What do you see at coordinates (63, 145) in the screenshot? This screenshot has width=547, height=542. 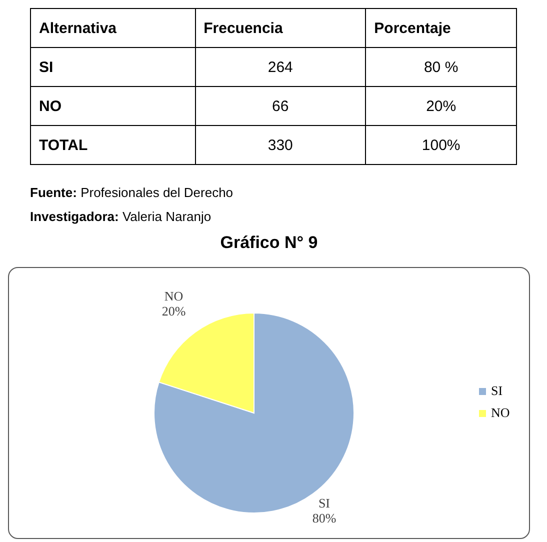 I see `category-label: TOTAL` at bounding box center [63, 145].